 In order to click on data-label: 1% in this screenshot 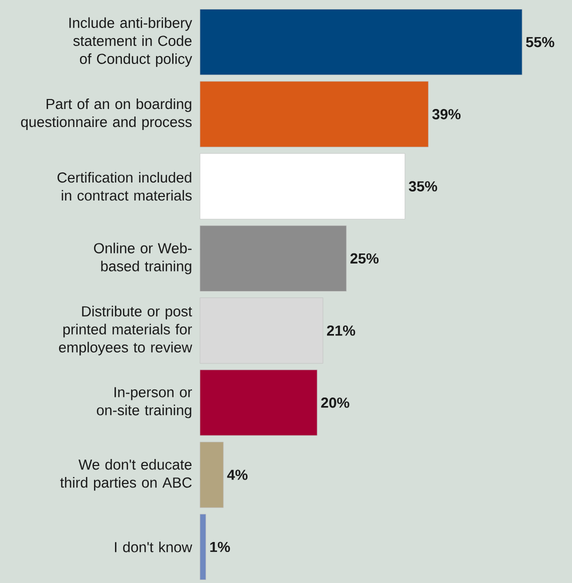, I will do `click(220, 547)`.